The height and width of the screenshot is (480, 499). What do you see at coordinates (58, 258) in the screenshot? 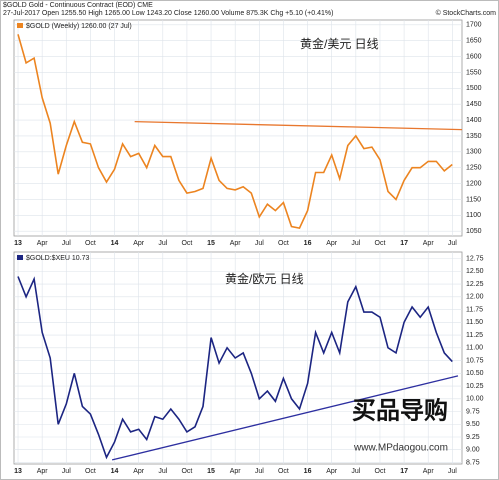
I see `legend-label: $GOLD:$XEU 10.73` at bounding box center [58, 258].